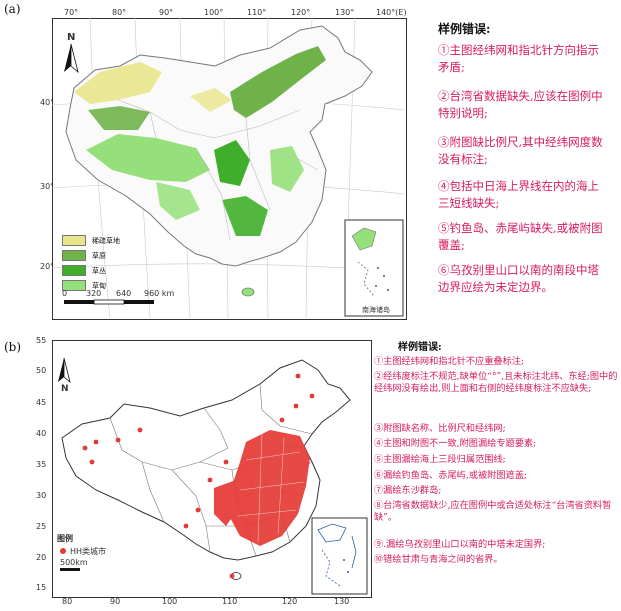 The height and width of the screenshot is (611, 621). Describe the element at coordinates (518, 58) in the screenshot. I see `error-note: ①主图经纬网和指北针方向指示矛盾;` at that location.